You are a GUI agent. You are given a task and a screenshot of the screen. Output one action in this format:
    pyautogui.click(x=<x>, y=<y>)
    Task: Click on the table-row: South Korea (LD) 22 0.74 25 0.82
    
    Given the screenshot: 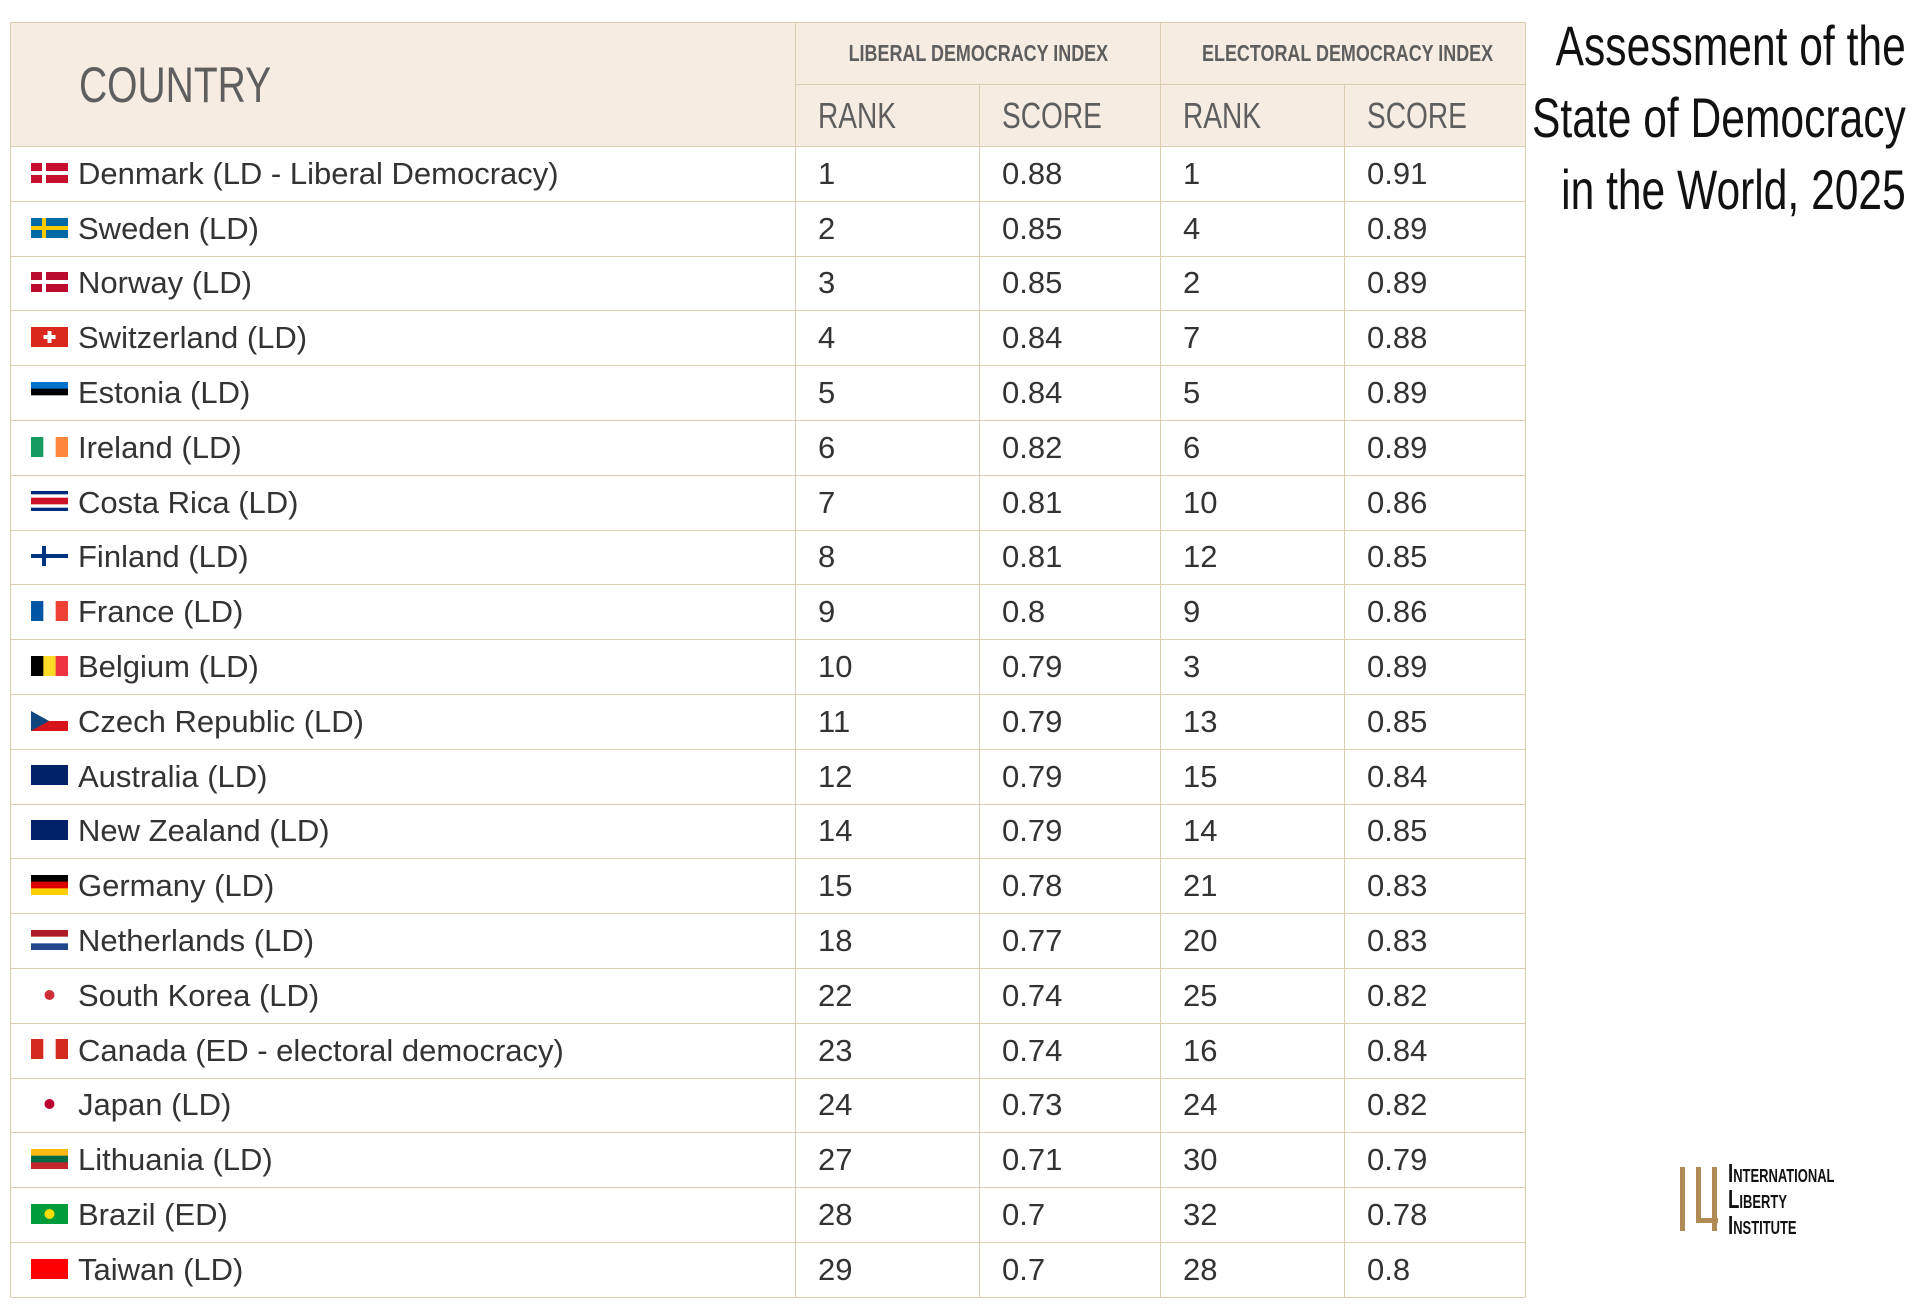 What is the action you would take?
    pyautogui.click(x=768, y=995)
    